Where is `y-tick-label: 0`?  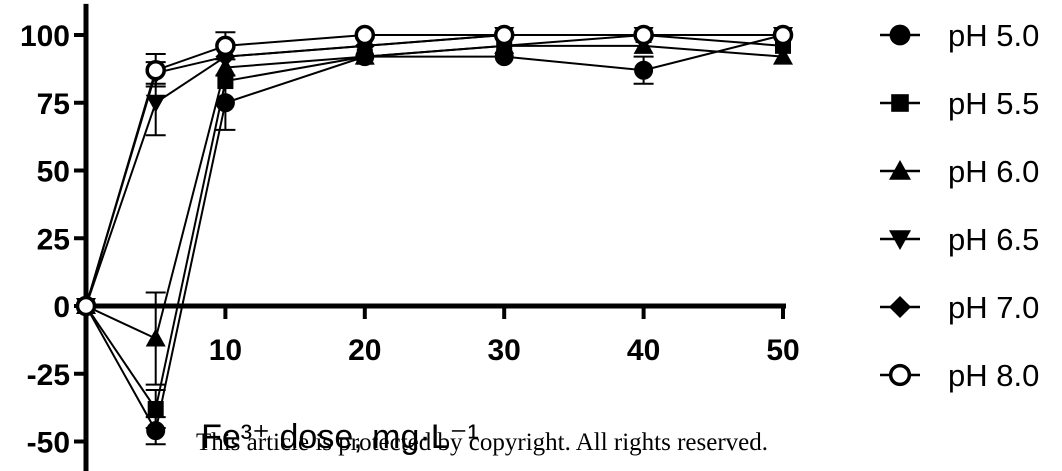
y-tick-label: 0 is located at coordinates (61, 307).